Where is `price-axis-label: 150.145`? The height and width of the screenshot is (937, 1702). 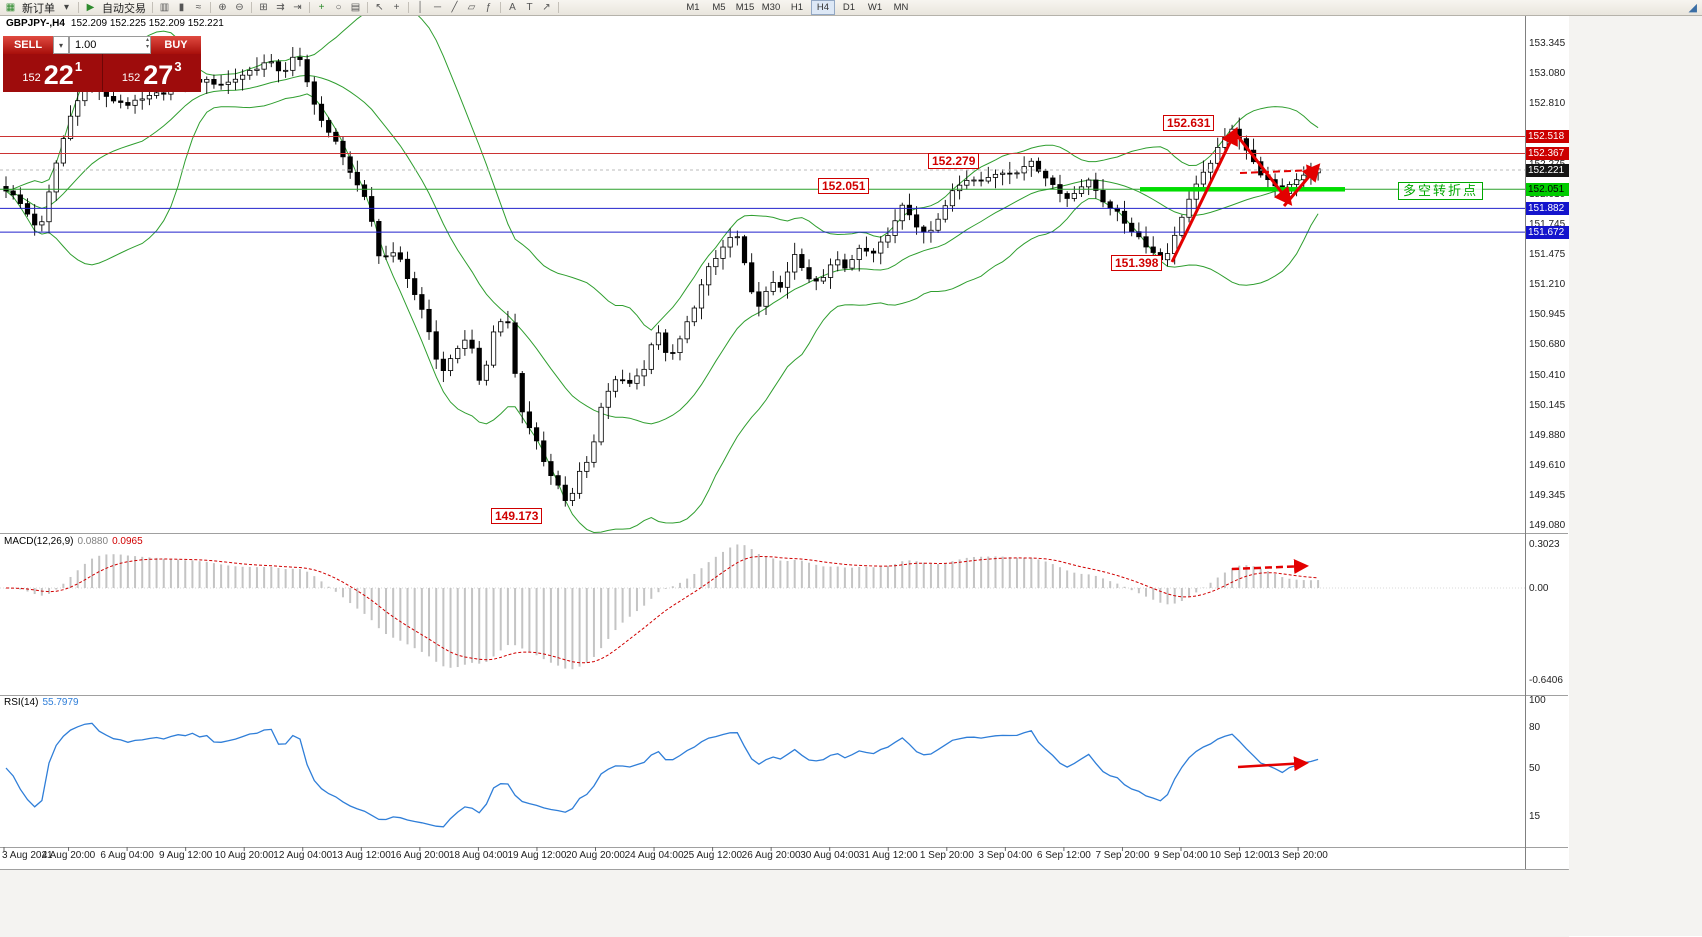 price-axis-label: 150.145 is located at coordinates (1547, 405).